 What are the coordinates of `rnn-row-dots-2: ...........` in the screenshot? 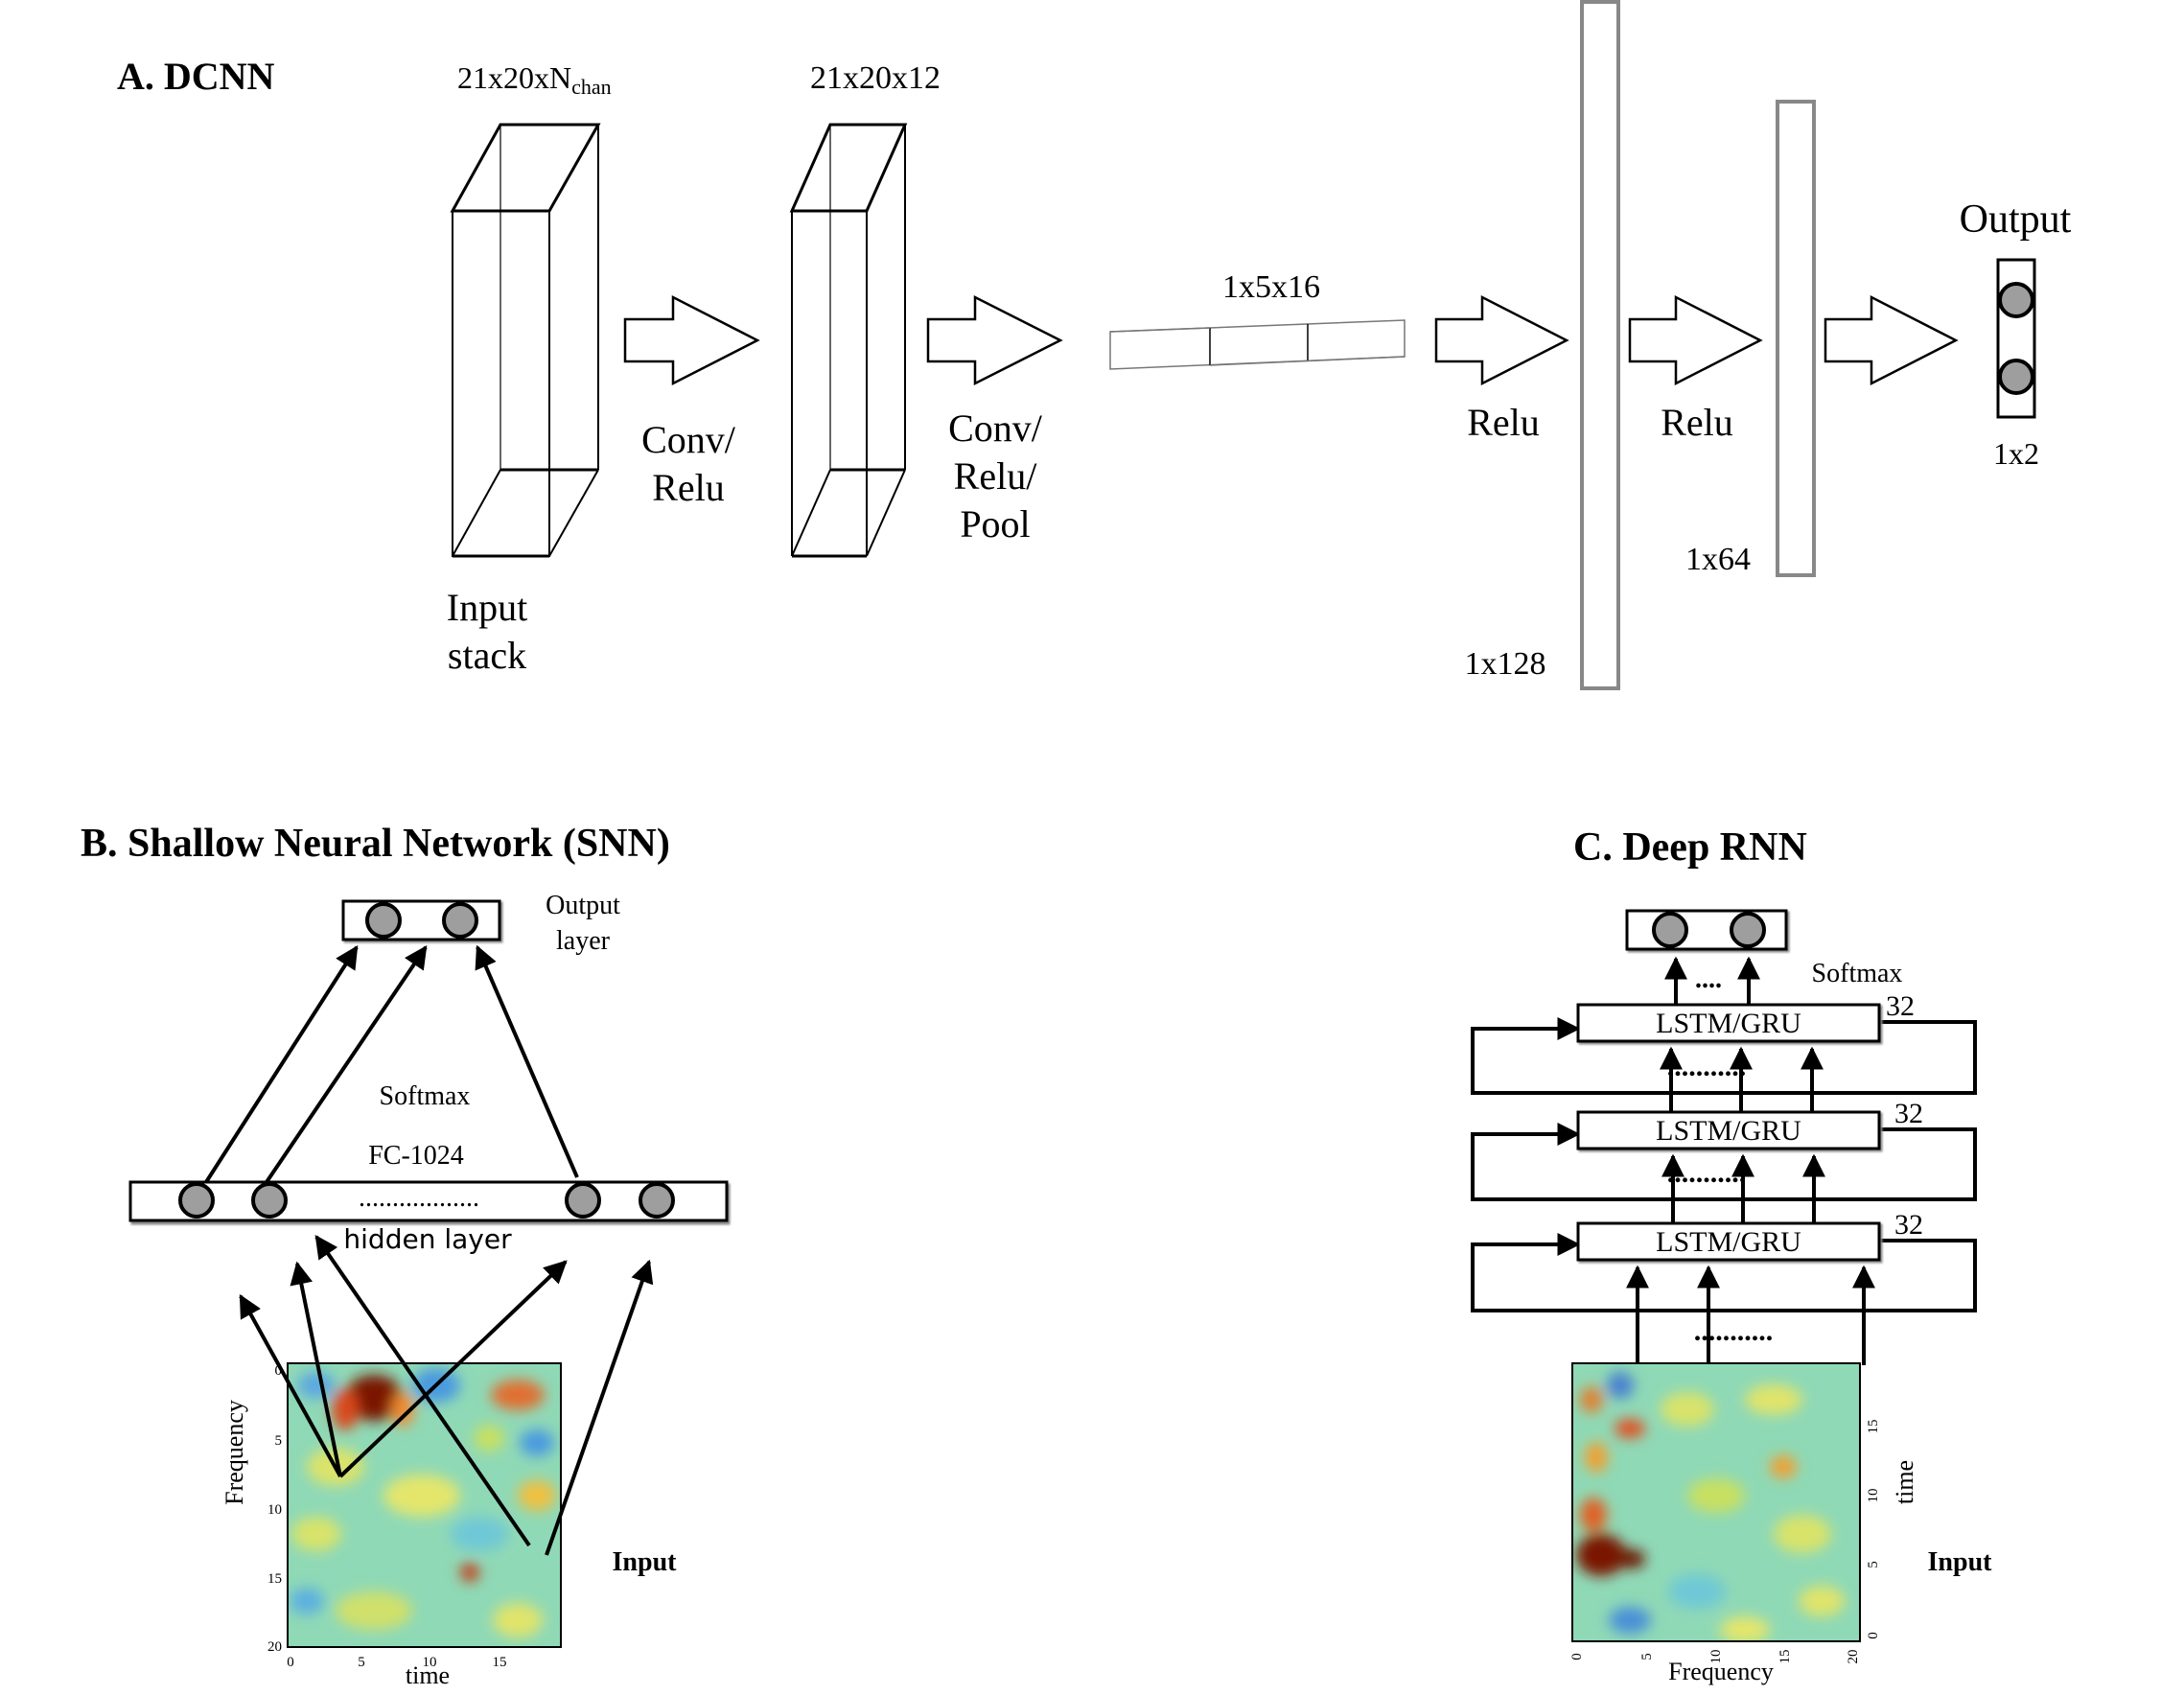 It's located at (1707, 1173).